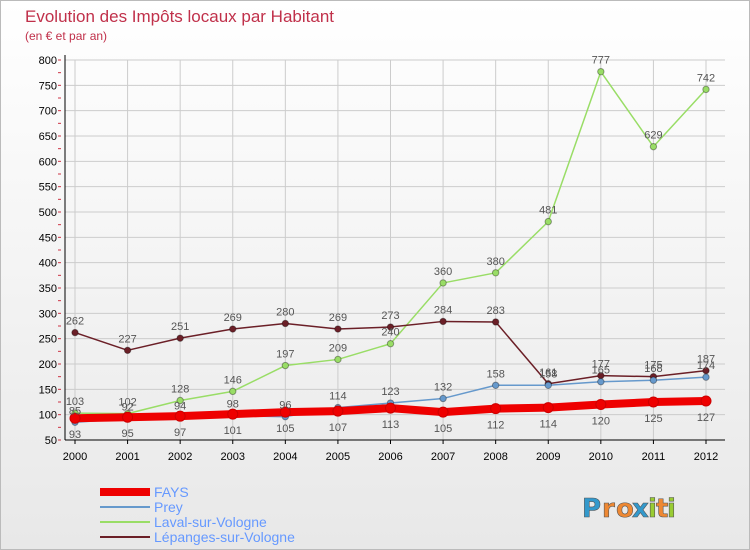 This screenshot has height=550, width=750. I want to click on data-label: 251, so click(180, 327).